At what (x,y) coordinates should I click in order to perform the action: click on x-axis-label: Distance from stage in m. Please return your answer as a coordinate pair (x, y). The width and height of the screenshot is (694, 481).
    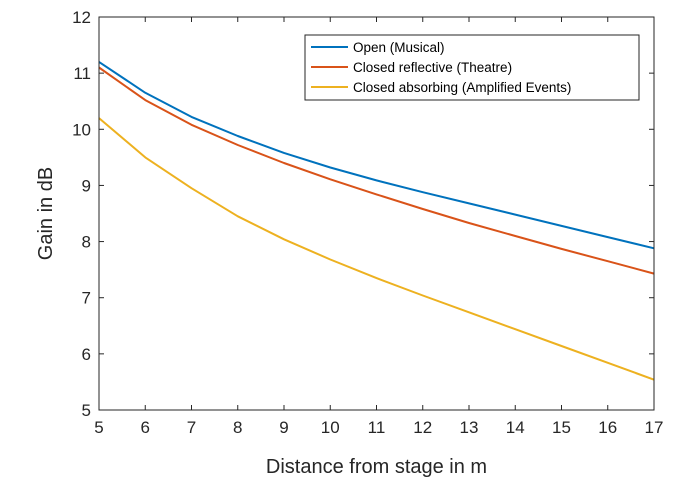
    Looking at the image, I should click on (376, 467).